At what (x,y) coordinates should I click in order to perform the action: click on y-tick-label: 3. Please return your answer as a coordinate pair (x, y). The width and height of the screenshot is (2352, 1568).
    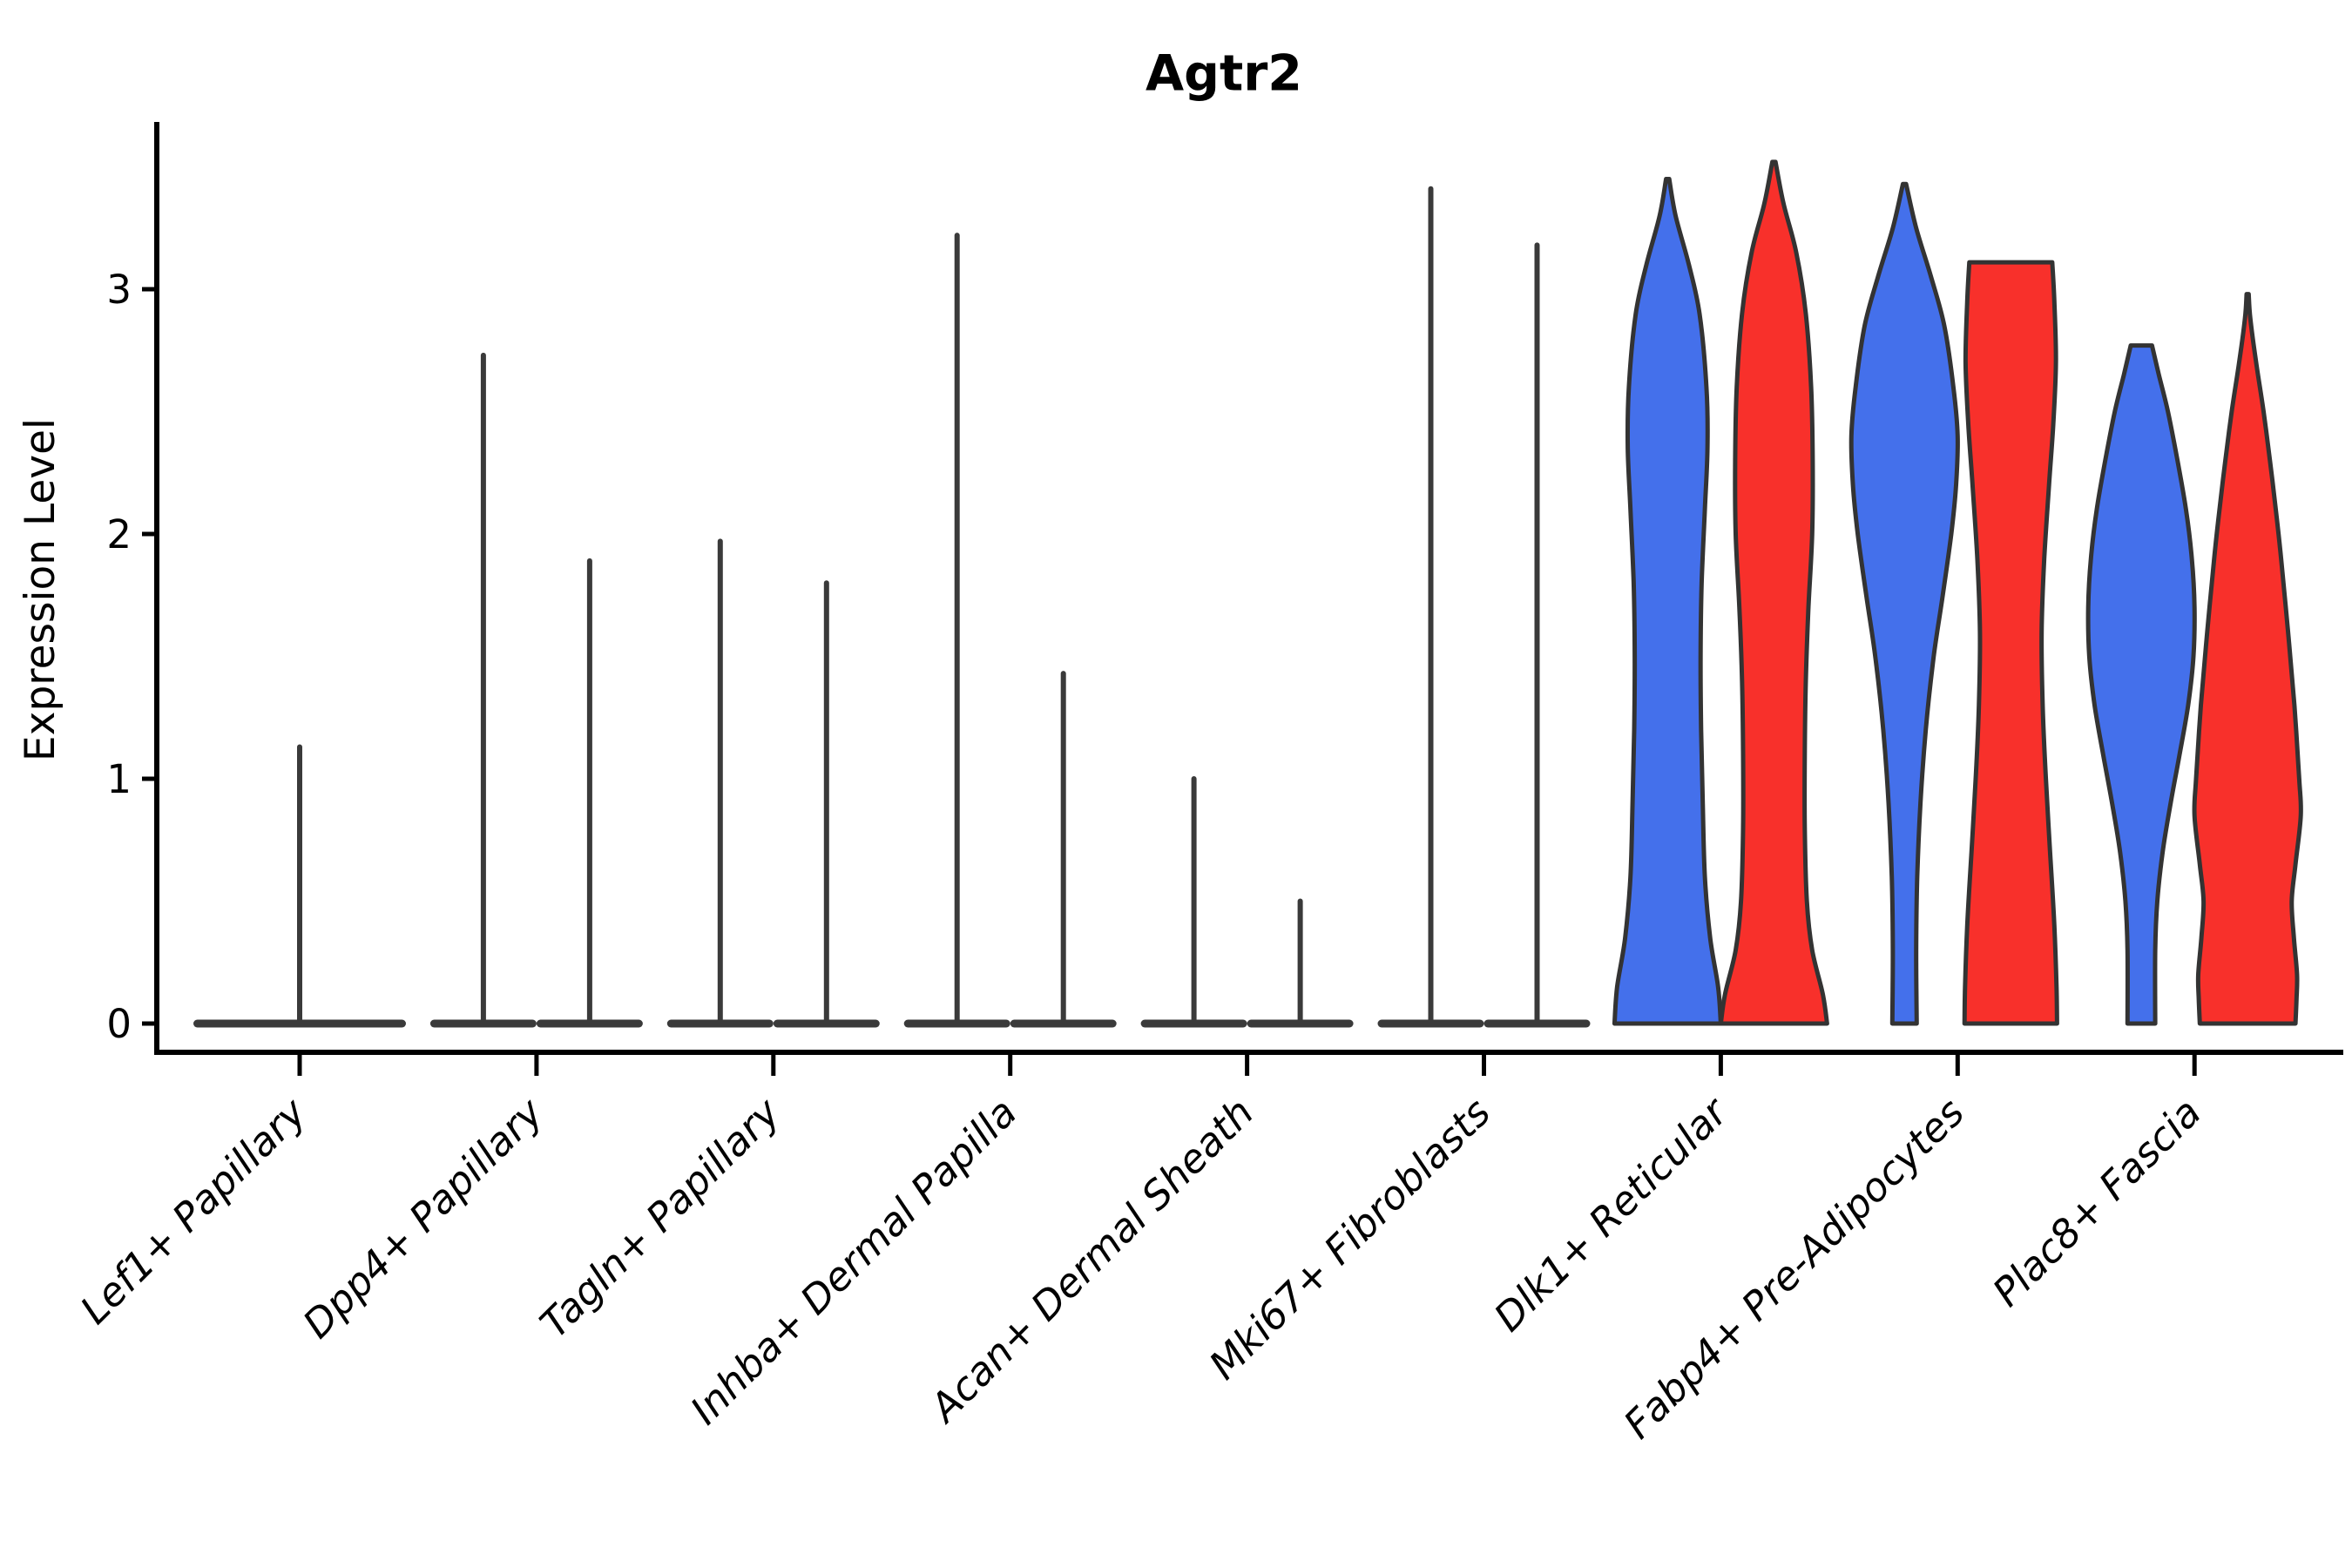
    Looking at the image, I should click on (119, 290).